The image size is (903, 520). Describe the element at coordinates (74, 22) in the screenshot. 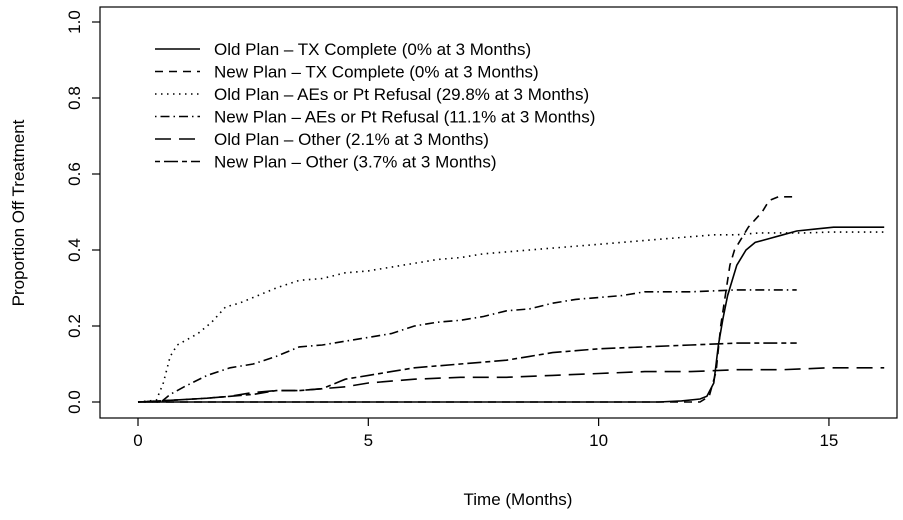

I see `y-tick-label: 1.0` at that location.